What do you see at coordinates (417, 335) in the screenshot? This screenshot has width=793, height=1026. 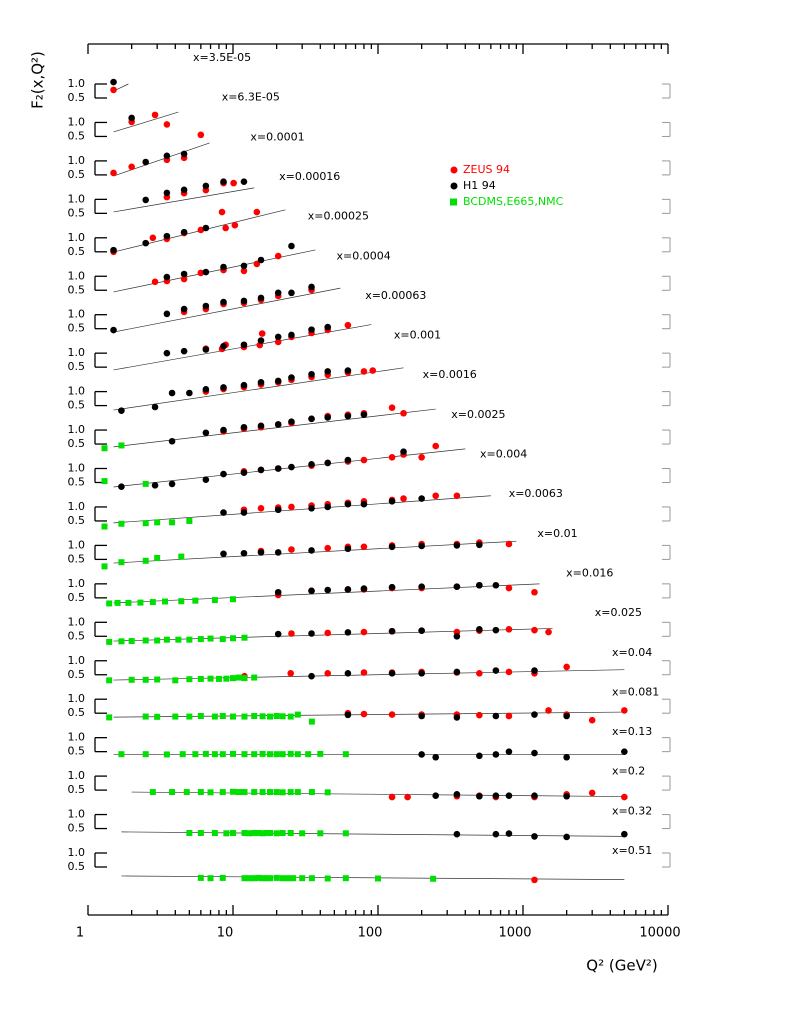 I see `bin-label: x=0.001` at bounding box center [417, 335].